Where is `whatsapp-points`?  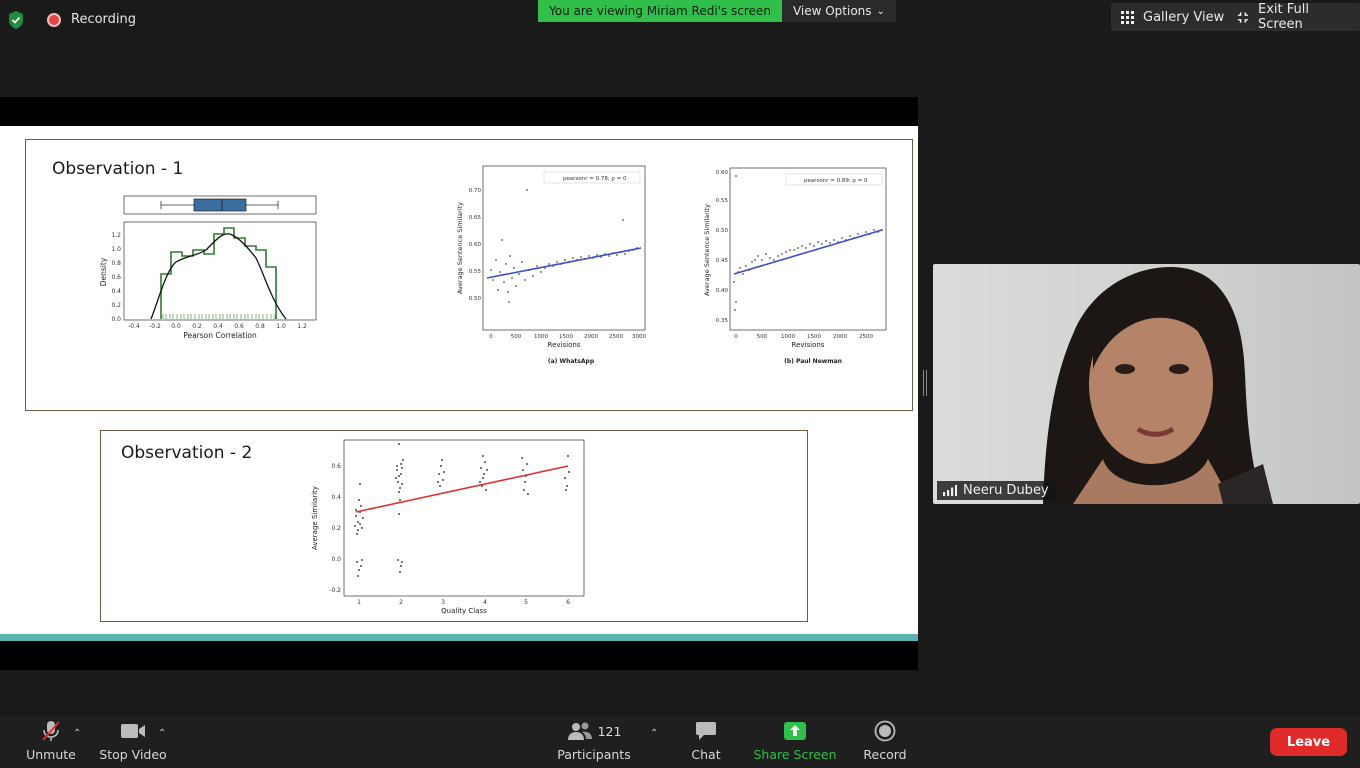 whatsapp-points is located at coordinates (564, 246).